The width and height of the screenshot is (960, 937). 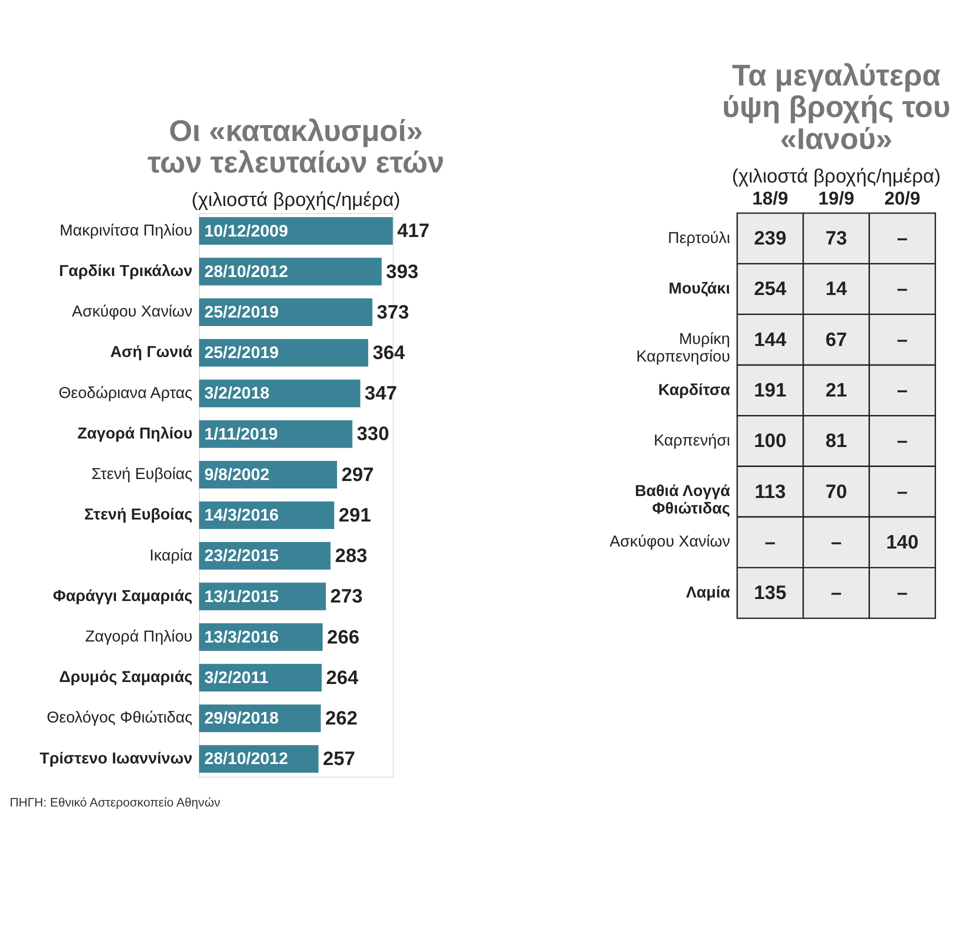 What do you see at coordinates (836, 441) in the screenshot?
I see `data-label: 81` at bounding box center [836, 441].